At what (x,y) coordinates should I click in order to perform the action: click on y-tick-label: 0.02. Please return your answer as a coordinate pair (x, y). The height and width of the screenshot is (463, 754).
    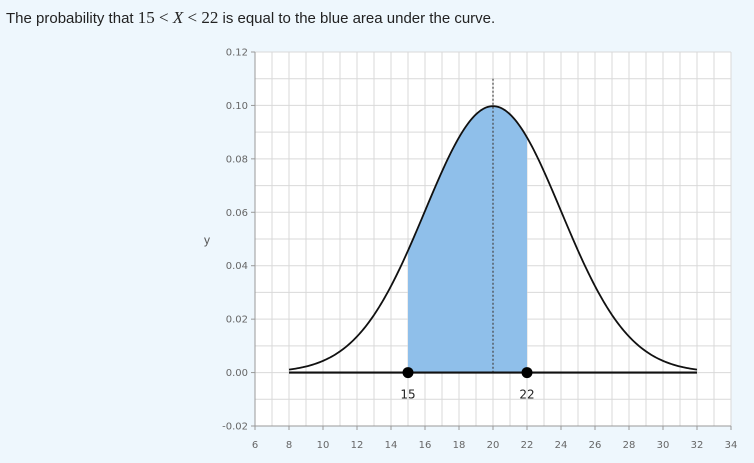
    Looking at the image, I should click on (237, 320).